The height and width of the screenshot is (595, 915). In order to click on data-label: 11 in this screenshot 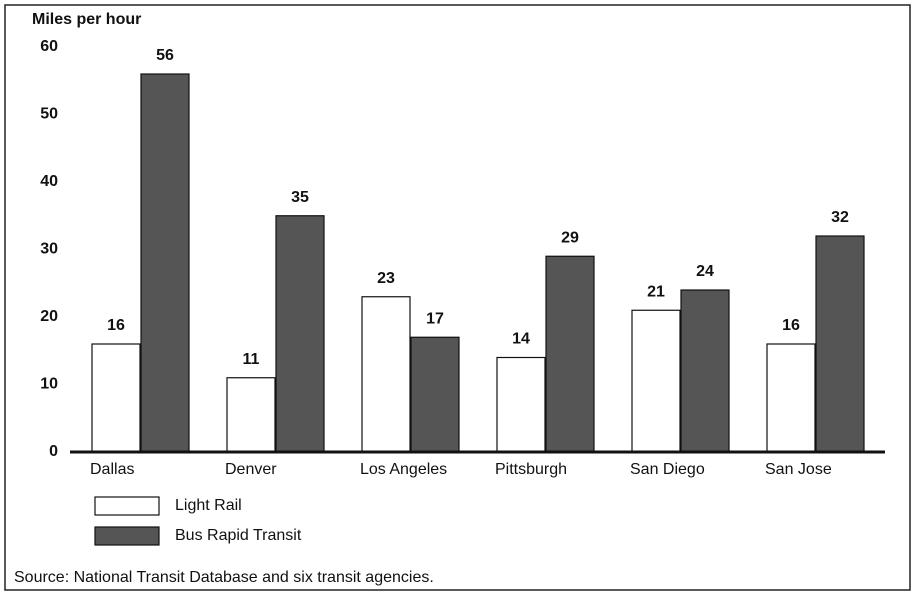, I will do `click(251, 359)`.